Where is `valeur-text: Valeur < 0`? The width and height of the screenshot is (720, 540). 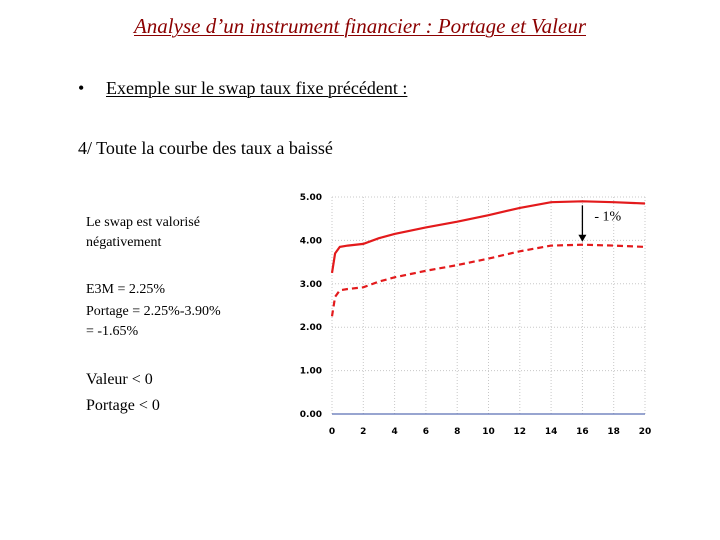 valeur-text: Valeur < 0 is located at coordinates (119, 379).